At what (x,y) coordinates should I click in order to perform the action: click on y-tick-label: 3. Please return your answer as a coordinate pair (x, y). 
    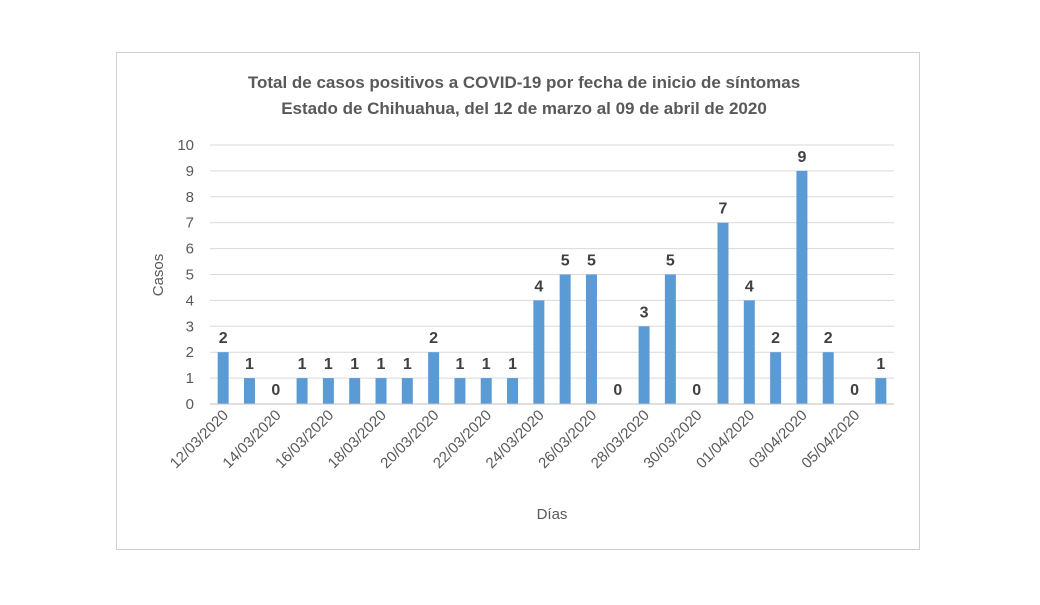
    Looking at the image, I should click on (190, 326).